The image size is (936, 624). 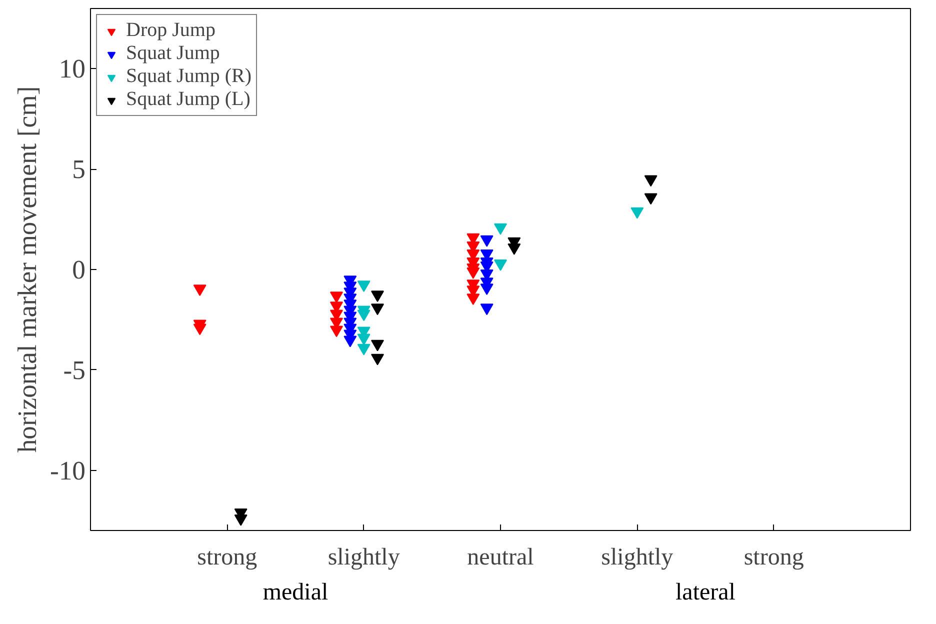 What do you see at coordinates (74, 369) in the screenshot?
I see `y-tick-label: -5` at bounding box center [74, 369].